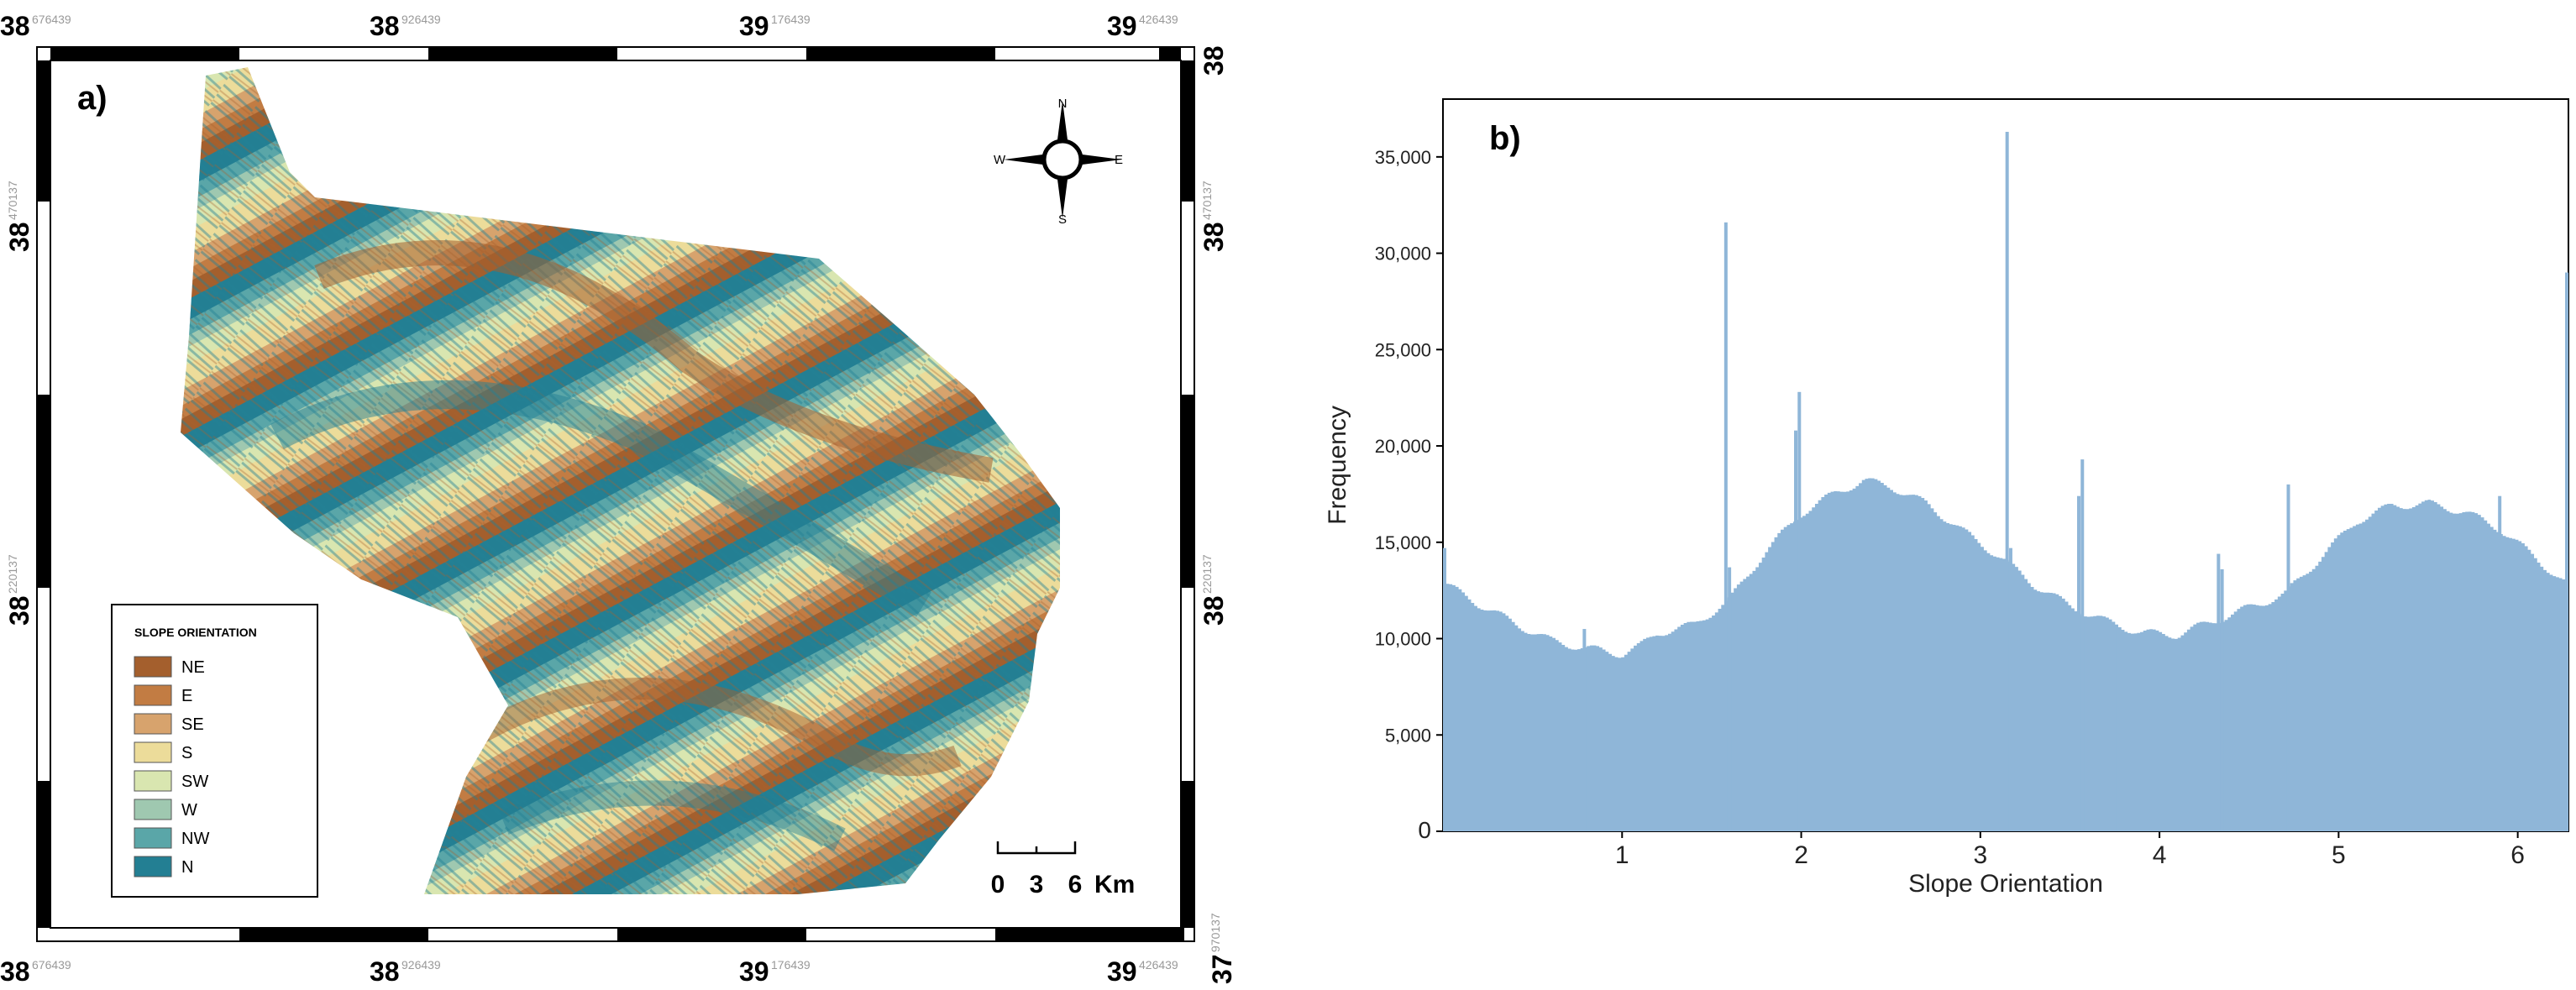  What do you see at coordinates (1403, 446) in the screenshot?
I see `y-tick-label: 20,000` at bounding box center [1403, 446].